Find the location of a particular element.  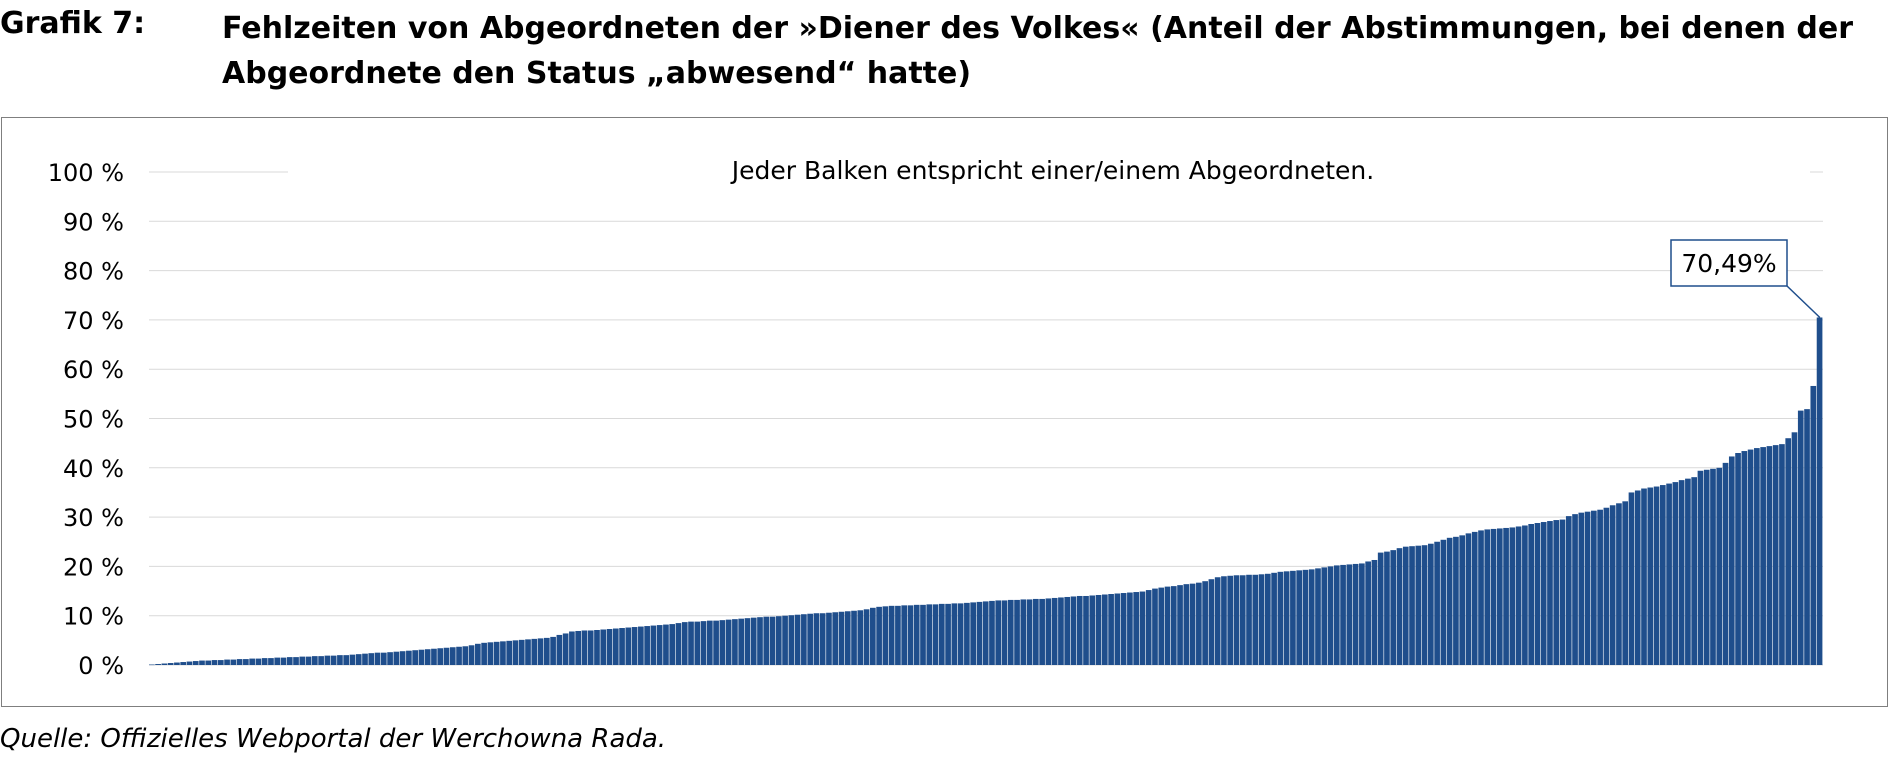

y-tick-label: 40 % is located at coordinates (93, 469).